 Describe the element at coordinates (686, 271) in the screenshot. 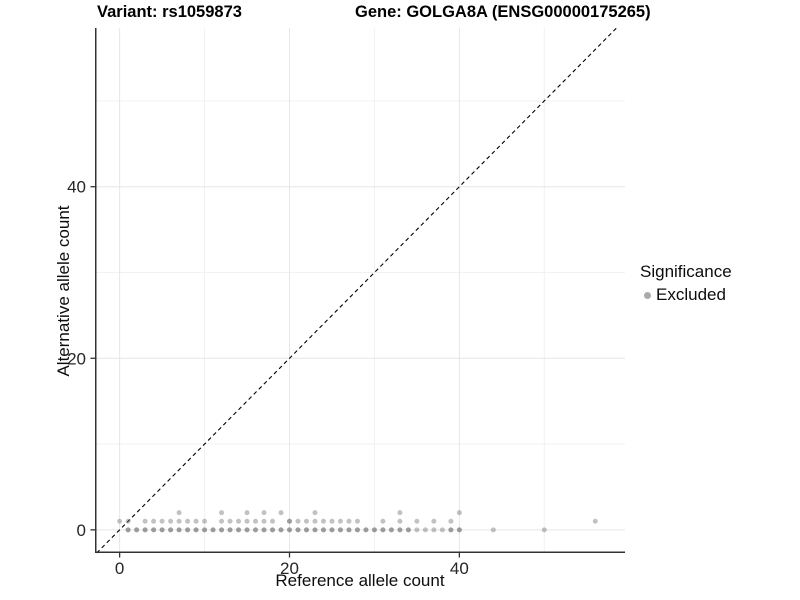

I see `legend-title: Significance` at that location.